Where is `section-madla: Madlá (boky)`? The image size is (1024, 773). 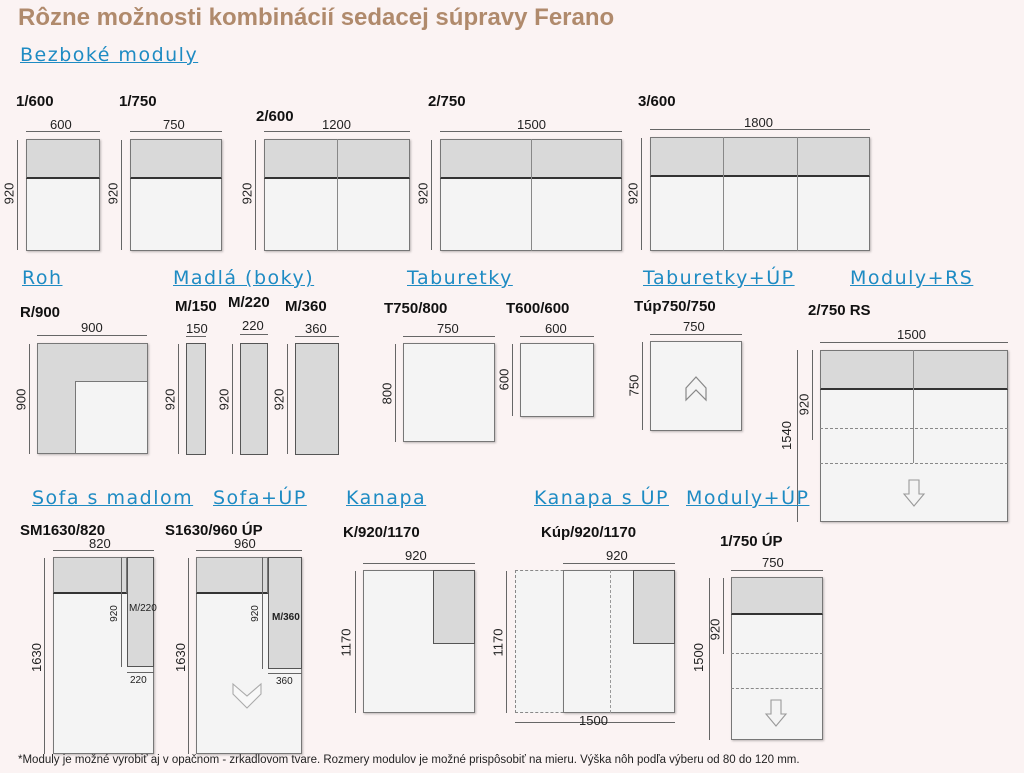
section-madla: Madlá (boky) is located at coordinates (244, 278).